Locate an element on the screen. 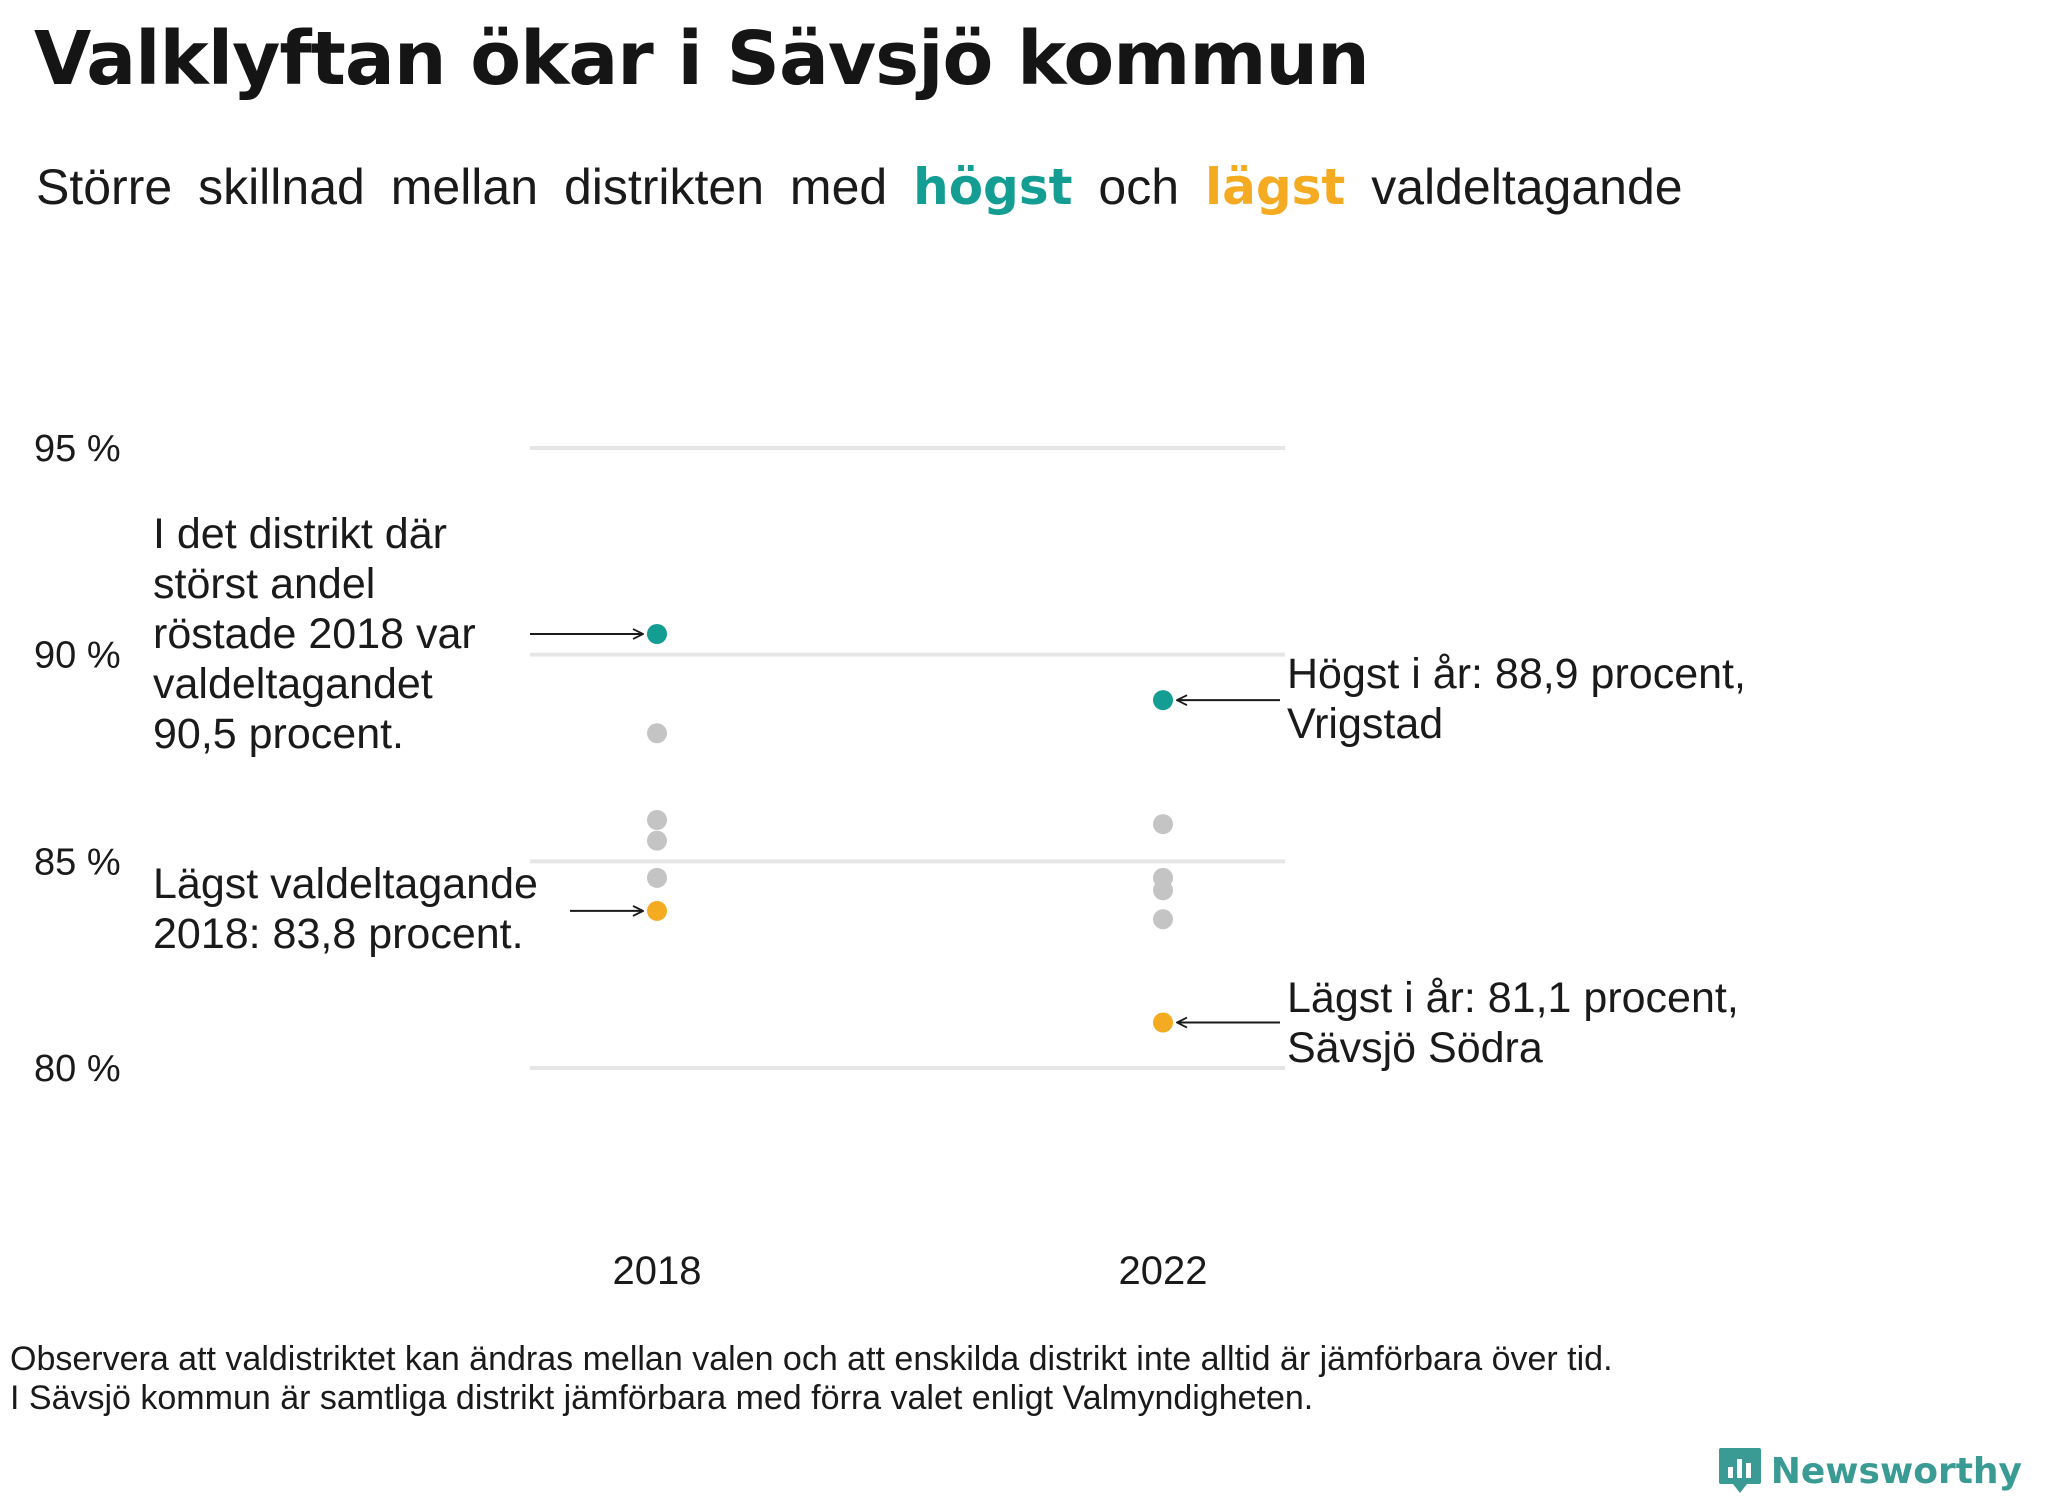  x-tick-label: 2022 is located at coordinates (1163, 1271).